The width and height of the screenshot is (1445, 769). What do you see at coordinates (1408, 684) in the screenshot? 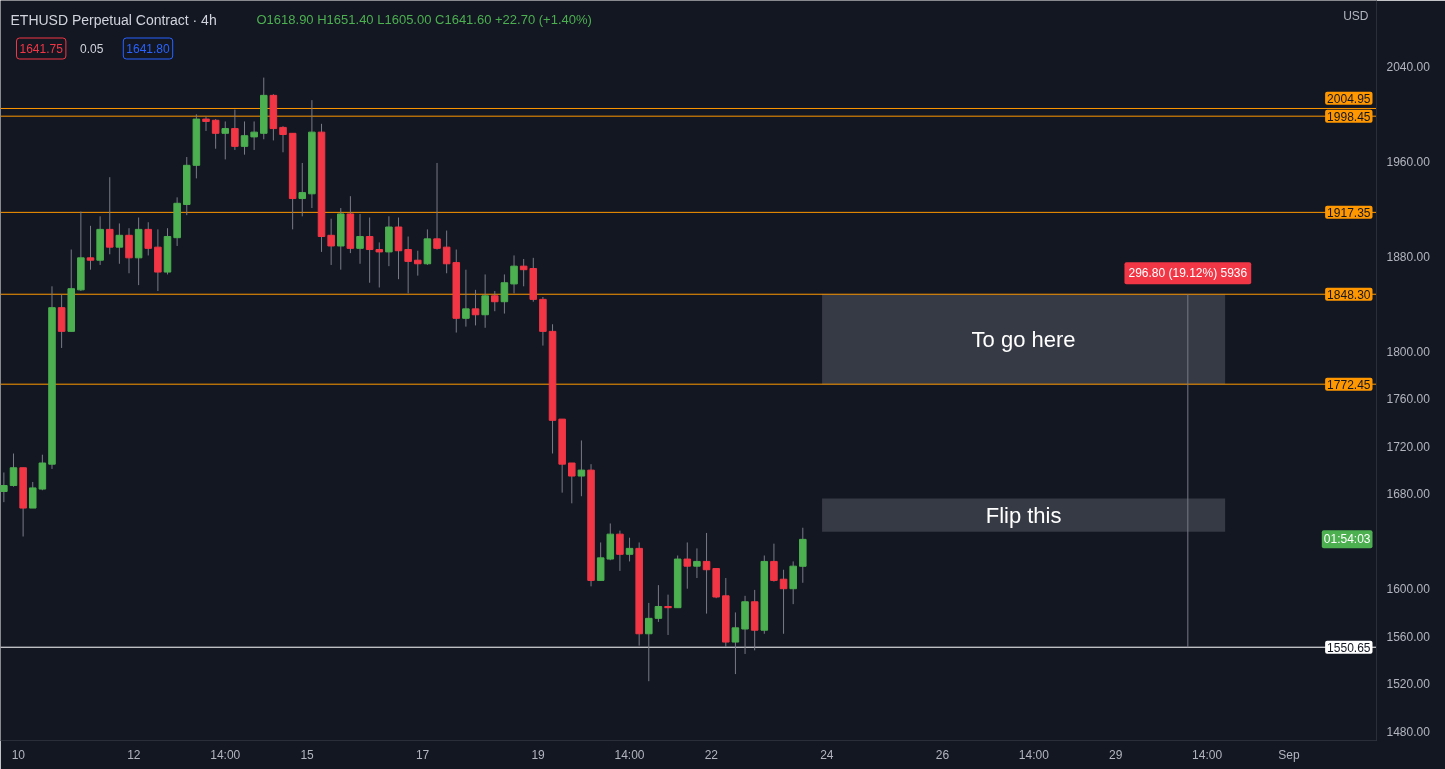
I see `y-tick-label: 1520.00` at bounding box center [1408, 684].